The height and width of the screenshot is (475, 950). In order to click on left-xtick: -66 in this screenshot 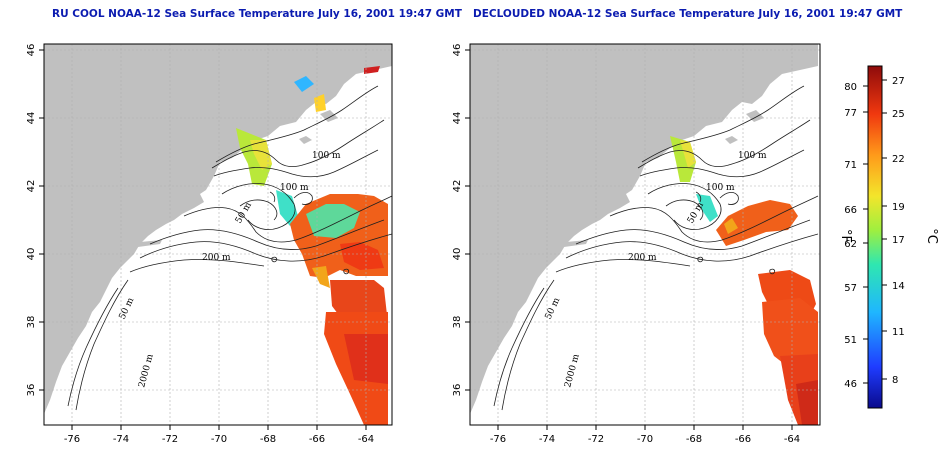, I will do `click(317, 439)`.